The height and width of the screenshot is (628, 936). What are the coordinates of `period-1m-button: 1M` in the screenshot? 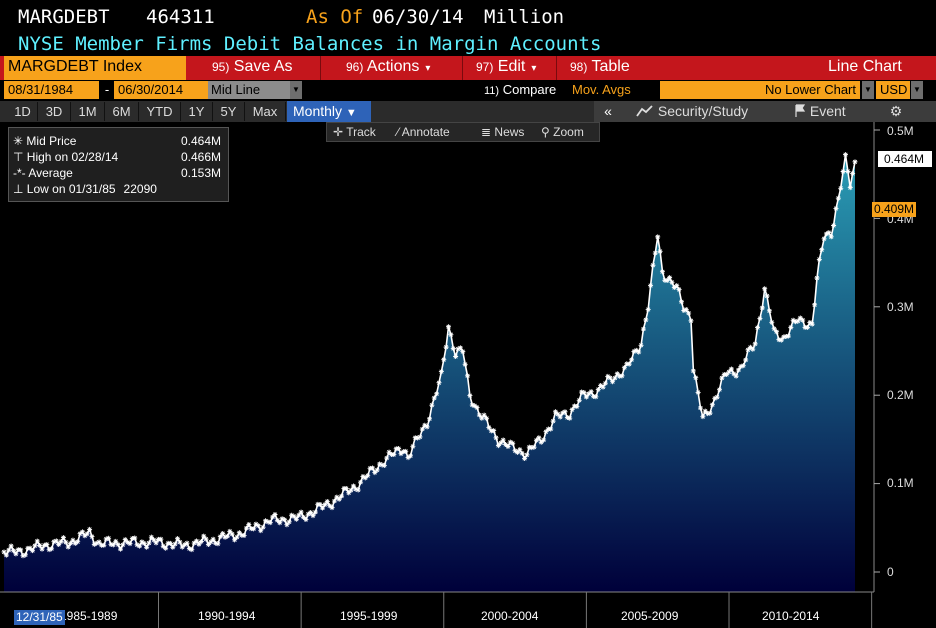 It's located at (88, 111).